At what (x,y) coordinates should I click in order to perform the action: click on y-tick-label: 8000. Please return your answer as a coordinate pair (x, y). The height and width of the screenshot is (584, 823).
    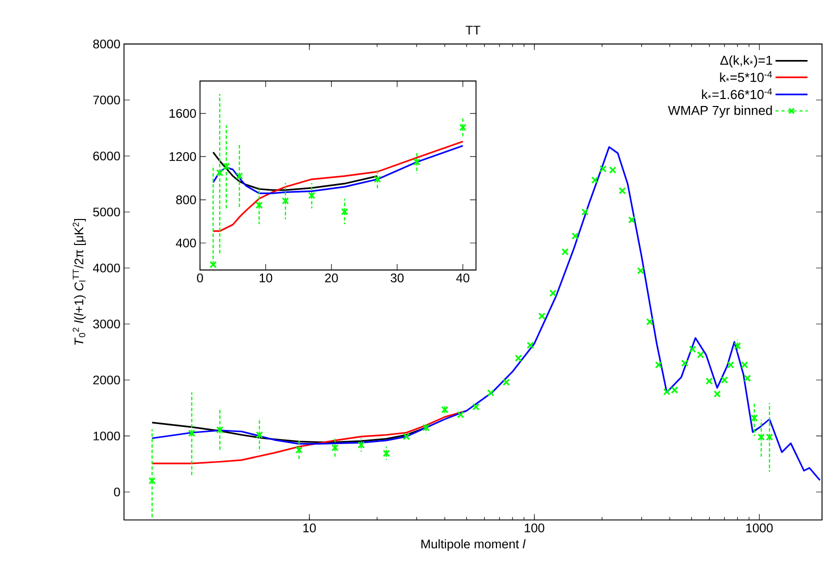
    Looking at the image, I should click on (106, 44).